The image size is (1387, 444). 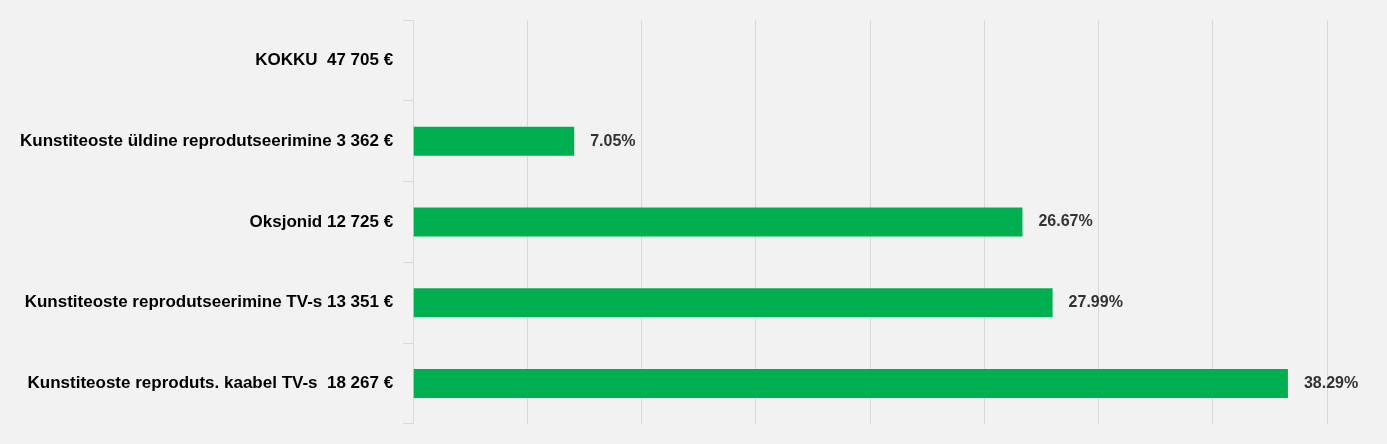 I want to click on y-tick-label: Kunstiteoste reprodutseerimine TV-s 13 351 €, so click(x=209, y=302).